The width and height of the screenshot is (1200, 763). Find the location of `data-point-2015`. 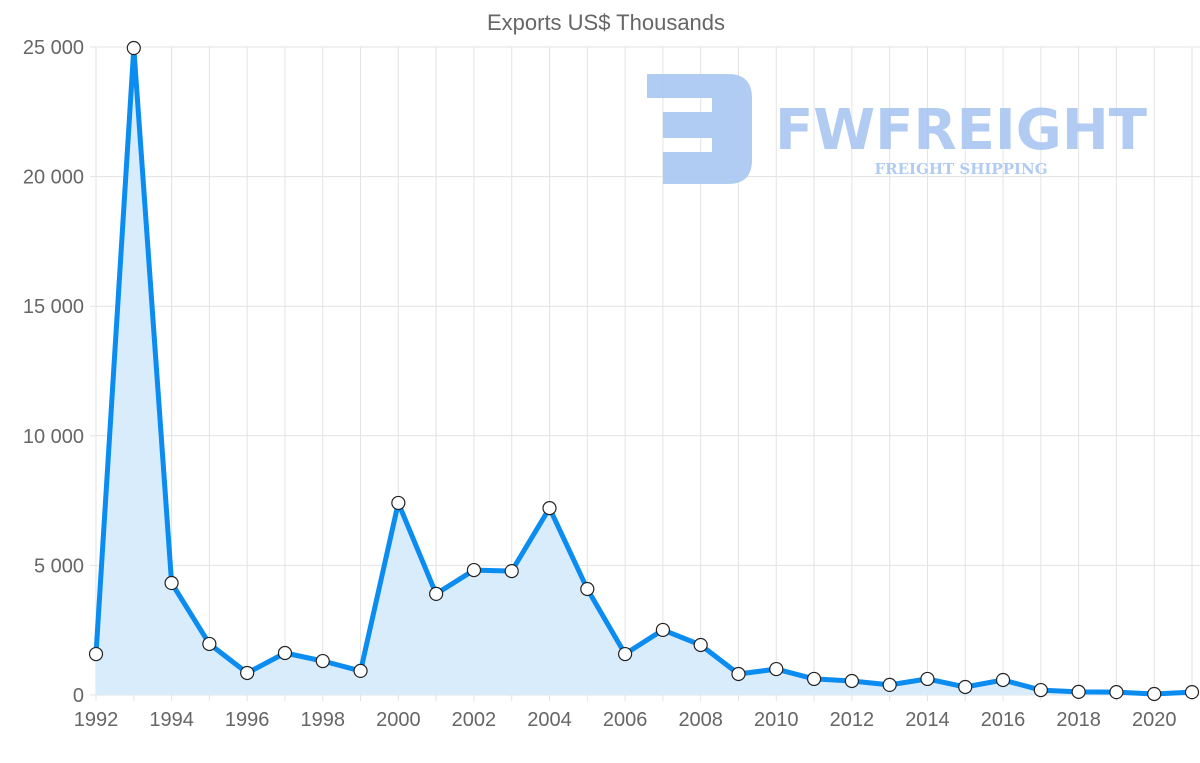

data-point-2015 is located at coordinates (965, 687).